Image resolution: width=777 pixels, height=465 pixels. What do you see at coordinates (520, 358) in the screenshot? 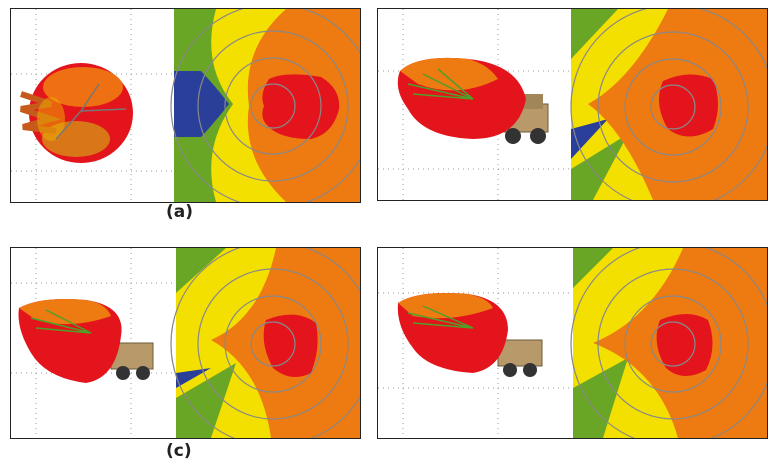
I see `vehicle-icon` at bounding box center [520, 358].